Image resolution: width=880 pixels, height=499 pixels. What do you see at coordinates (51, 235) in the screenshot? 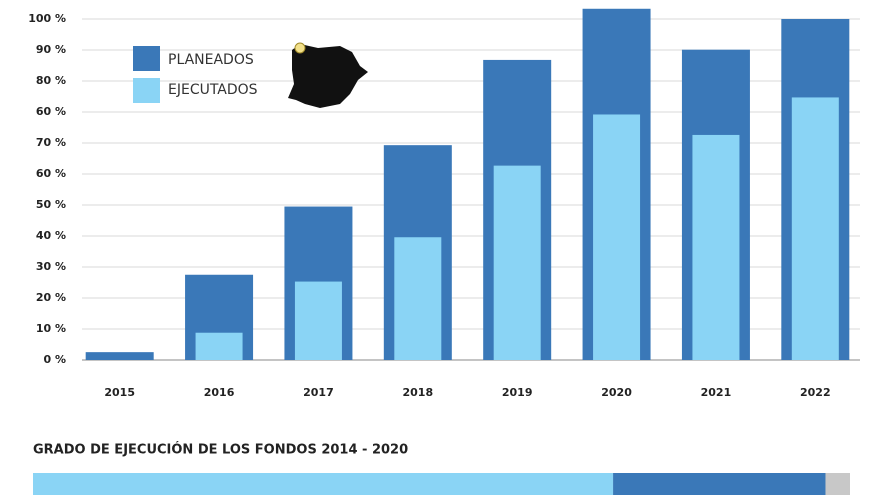
I see `y-tick-label: 40 %` at bounding box center [51, 235].